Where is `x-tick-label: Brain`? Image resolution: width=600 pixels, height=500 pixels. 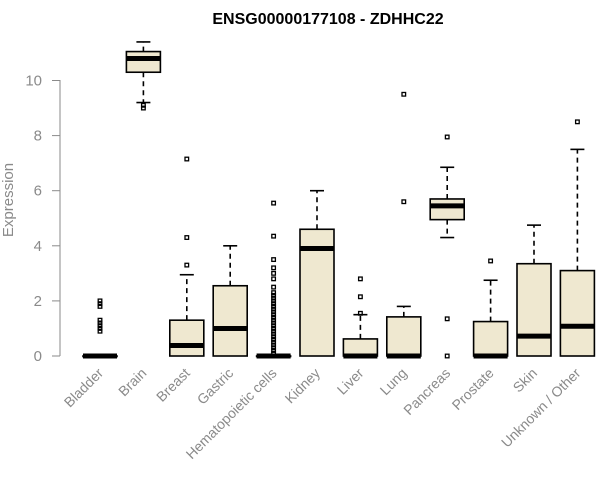 x-tick-label: Brain is located at coordinates (132, 382).